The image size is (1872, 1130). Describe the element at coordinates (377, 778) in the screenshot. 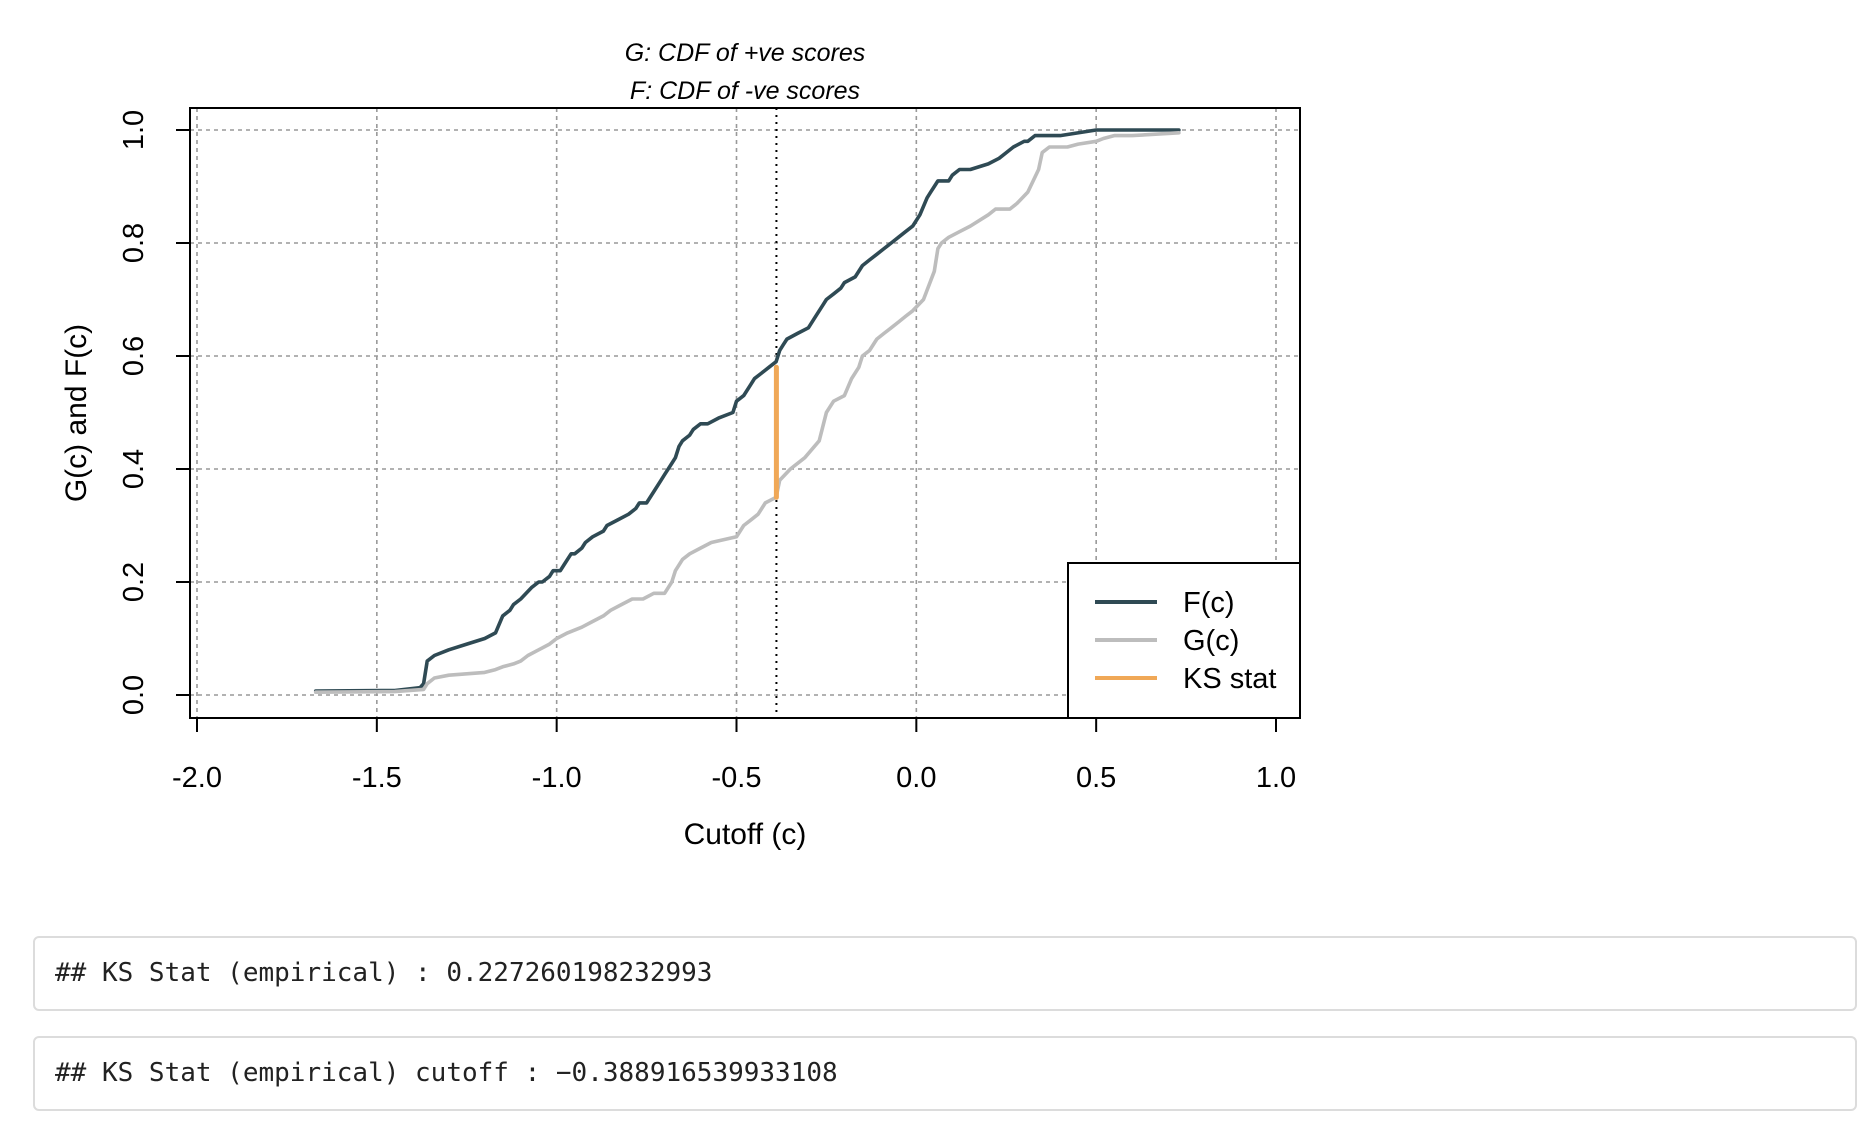

I see `x-tick-label: -1.5` at that location.